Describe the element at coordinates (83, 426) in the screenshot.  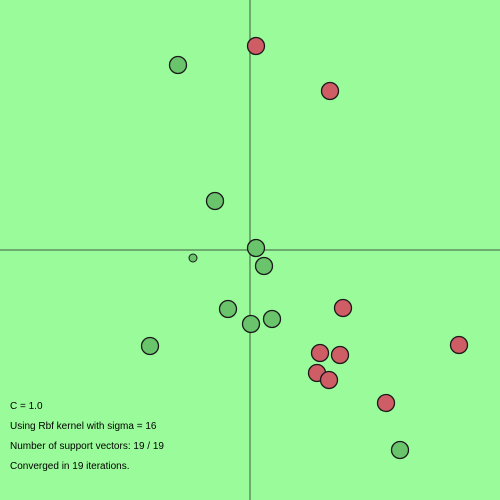
I see `kernel-text: Using Rbf kernel with sigma = 16` at that location.